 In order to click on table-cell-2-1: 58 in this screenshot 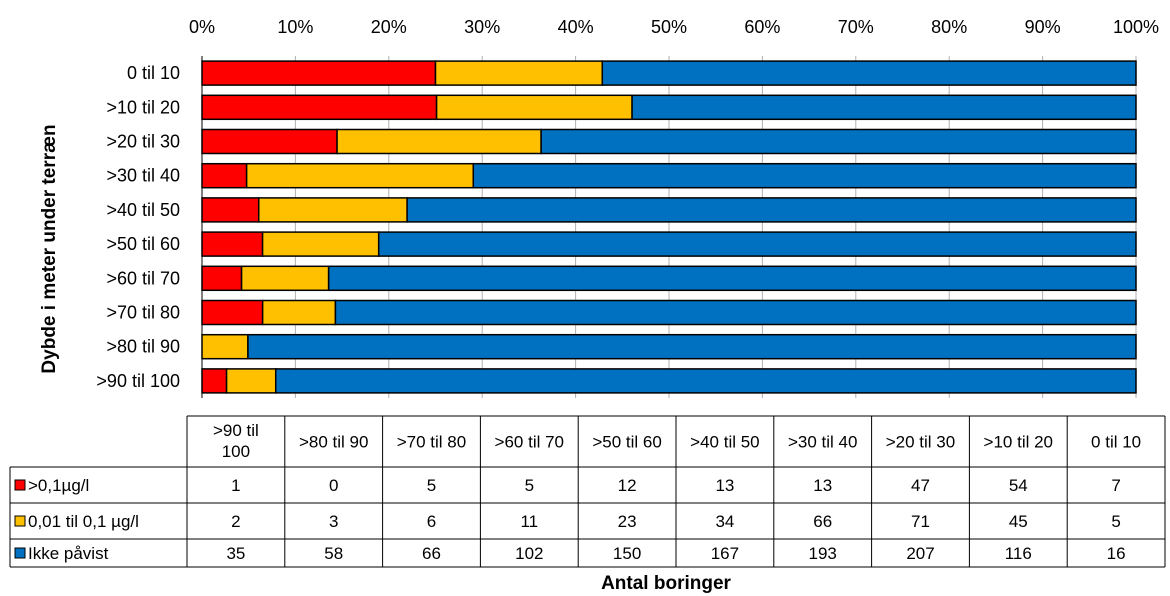, I will do `click(333, 553)`.